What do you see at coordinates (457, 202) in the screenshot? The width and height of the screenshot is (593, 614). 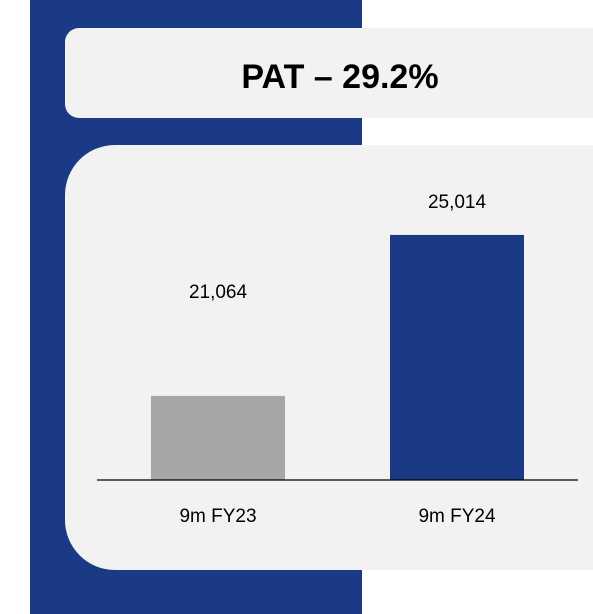 I see `value-label: 25,014` at bounding box center [457, 202].